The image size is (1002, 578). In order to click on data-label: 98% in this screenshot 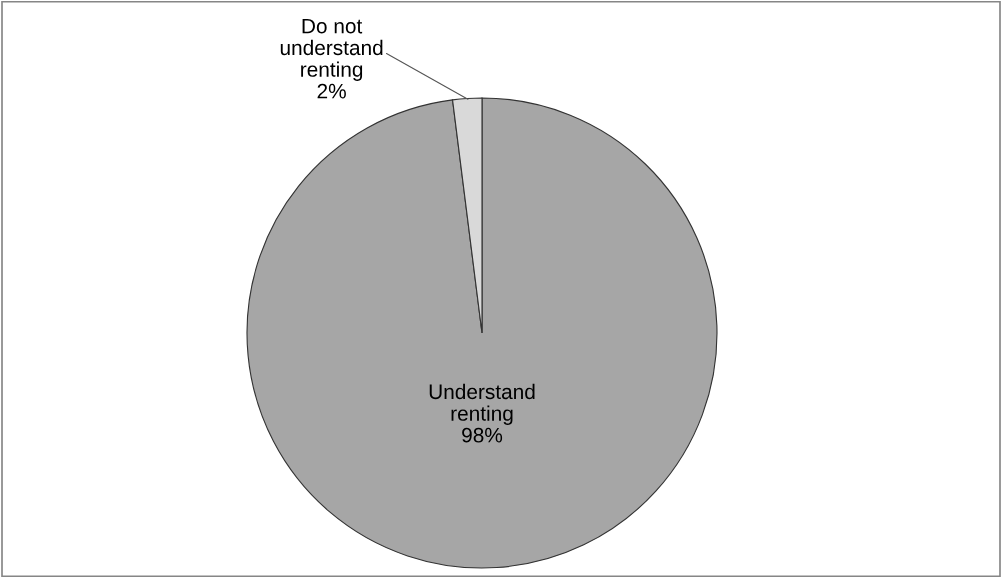, I will do `click(482, 435)`.